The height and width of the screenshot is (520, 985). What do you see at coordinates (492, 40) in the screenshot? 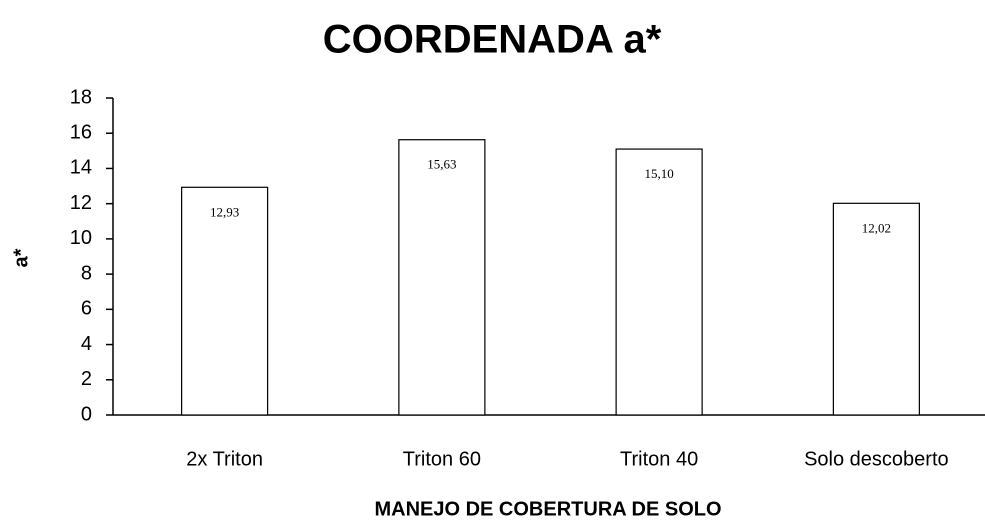
I see `chart-title: COORDENADA a*` at bounding box center [492, 40].